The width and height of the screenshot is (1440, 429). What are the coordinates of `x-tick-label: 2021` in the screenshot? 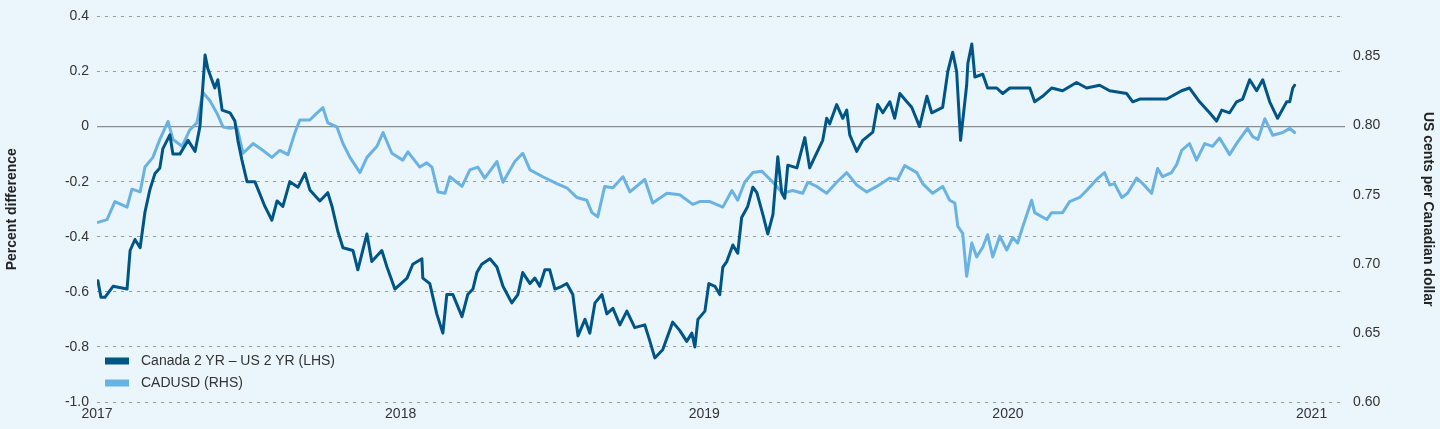 It's located at (1312, 413).